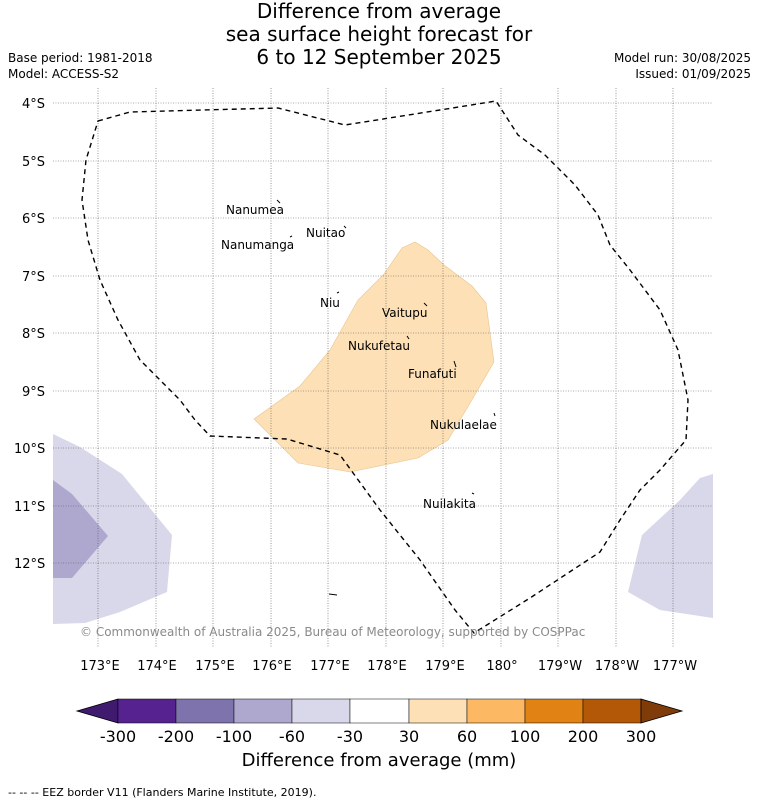 Image resolution: width=758 pixels, height=804 pixels. What do you see at coordinates (292, 736) in the screenshot?
I see `colorbar-tick-label: -60` at bounding box center [292, 736].